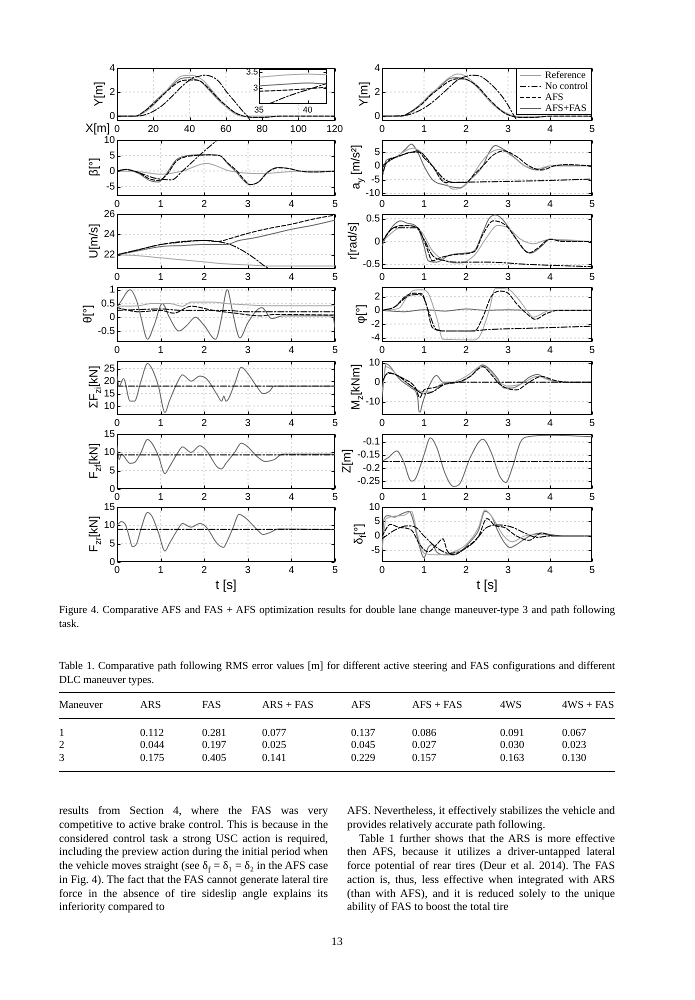  What do you see at coordinates (361, 314) in the screenshot?
I see `y-axis-title: φ[°]` at bounding box center [361, 314].